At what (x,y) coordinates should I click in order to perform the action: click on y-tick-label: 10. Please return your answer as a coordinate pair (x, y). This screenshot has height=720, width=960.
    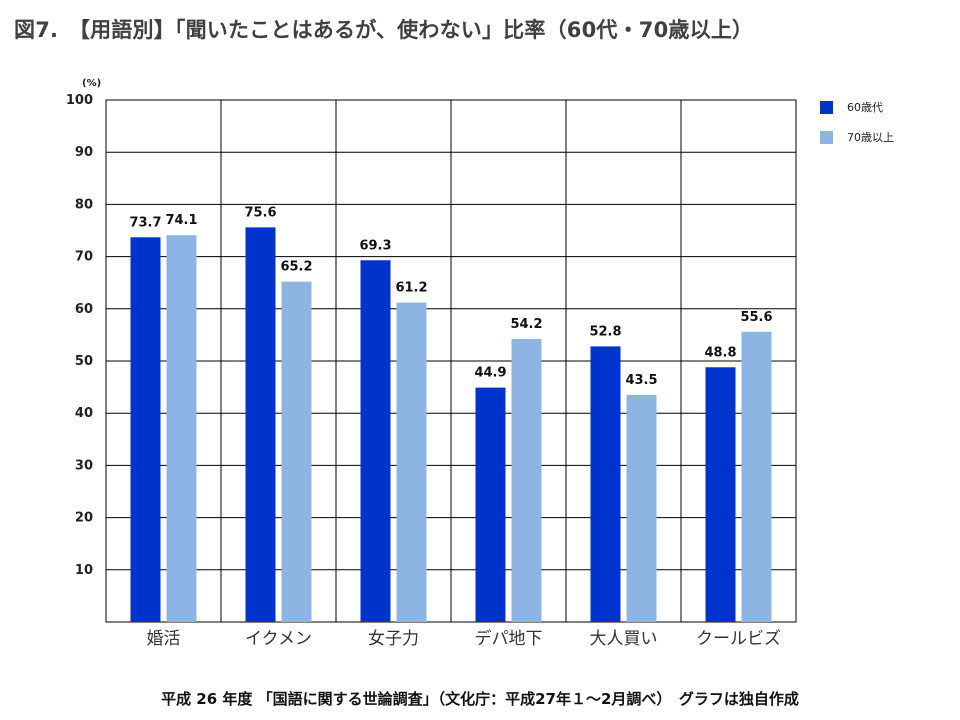
    Looking at the image, I should click on (84, 570).